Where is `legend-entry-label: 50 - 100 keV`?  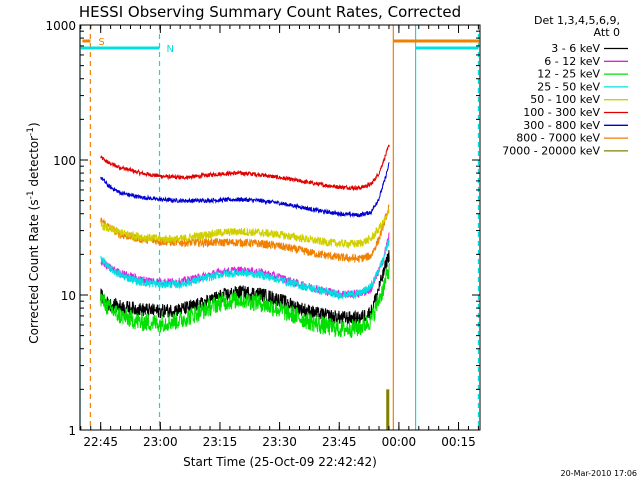
legend-entry-label: 50 - 100 keV is located at coordinates (565, 99).